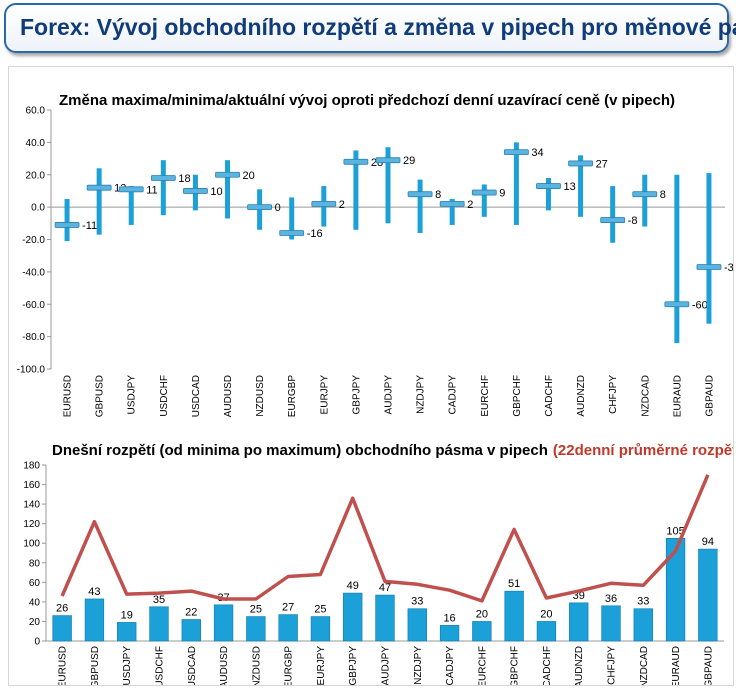 Image resolution: width=736 pixels, height=690 pixels. Describe the element at coordinates (700, 305) in the screenshot. I see `range-data-label: -60` at that location.